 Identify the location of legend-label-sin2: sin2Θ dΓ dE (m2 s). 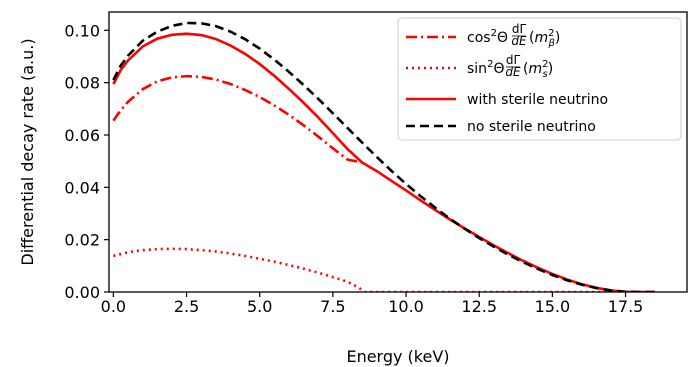
(510, 66).